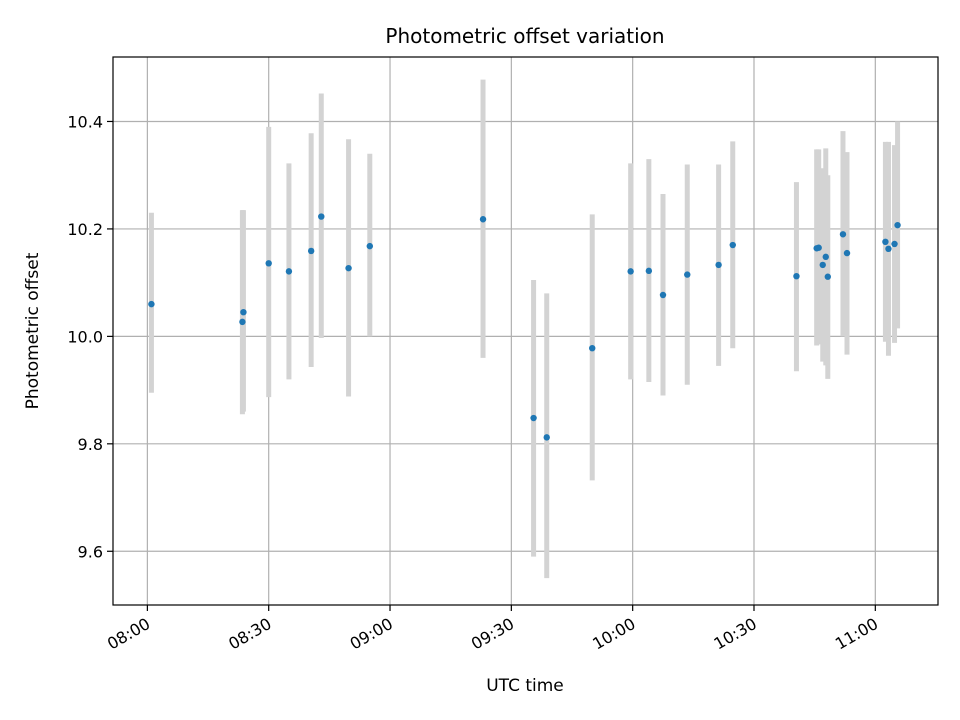  What do you see at coordinates (525, 686) in the screenshot?
I see `x-axis-label: UTC time` at bounding box center [525, 686].